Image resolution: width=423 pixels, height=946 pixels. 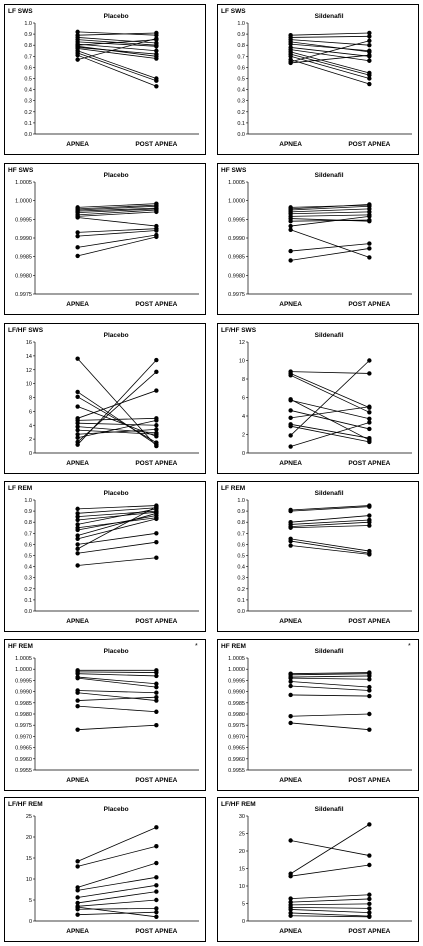 I want to click on y-tick-label: 0.7, so click(x=241, y=57).